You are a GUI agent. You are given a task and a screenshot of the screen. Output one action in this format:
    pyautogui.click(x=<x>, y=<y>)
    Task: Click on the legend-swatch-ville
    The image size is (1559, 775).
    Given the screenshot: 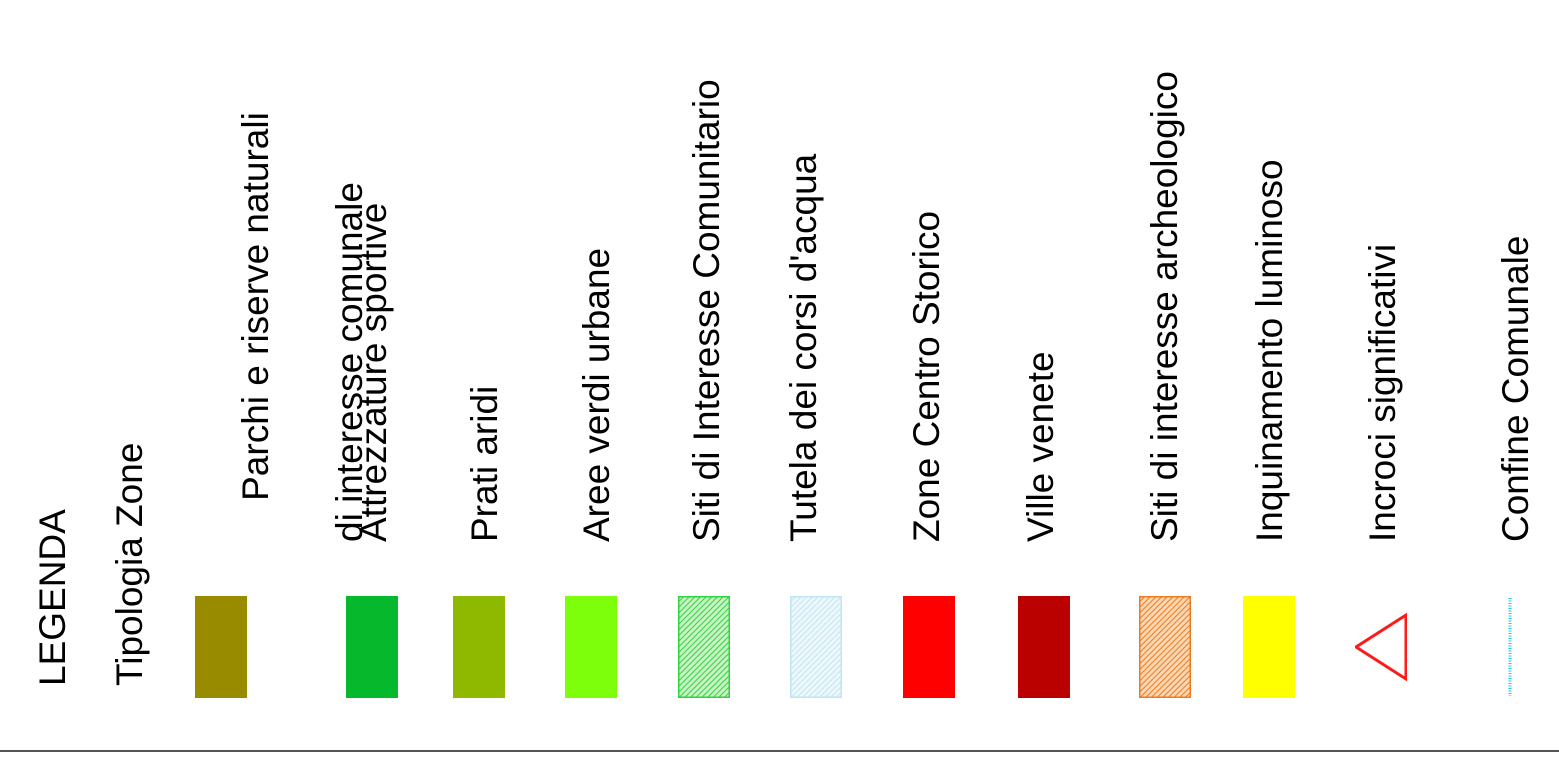 What is the action you would take?
    pyautogui.click(x=1044, y=647)
    